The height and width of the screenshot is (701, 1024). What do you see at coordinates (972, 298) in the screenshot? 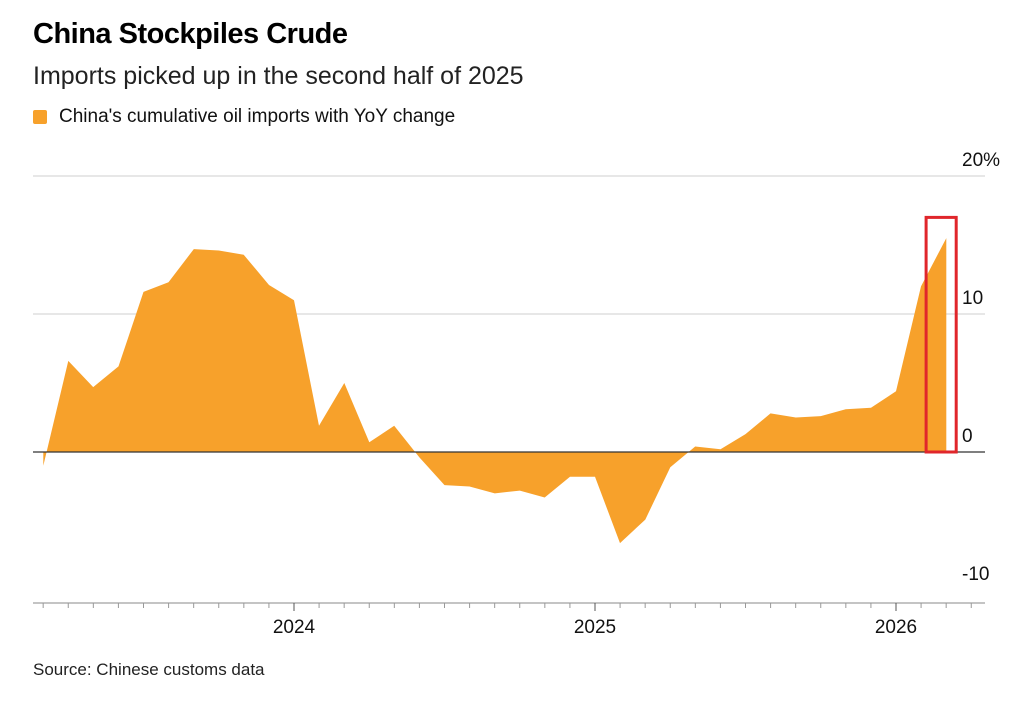
I see `y-tick-label: 10` at bounding box center [972, 298].